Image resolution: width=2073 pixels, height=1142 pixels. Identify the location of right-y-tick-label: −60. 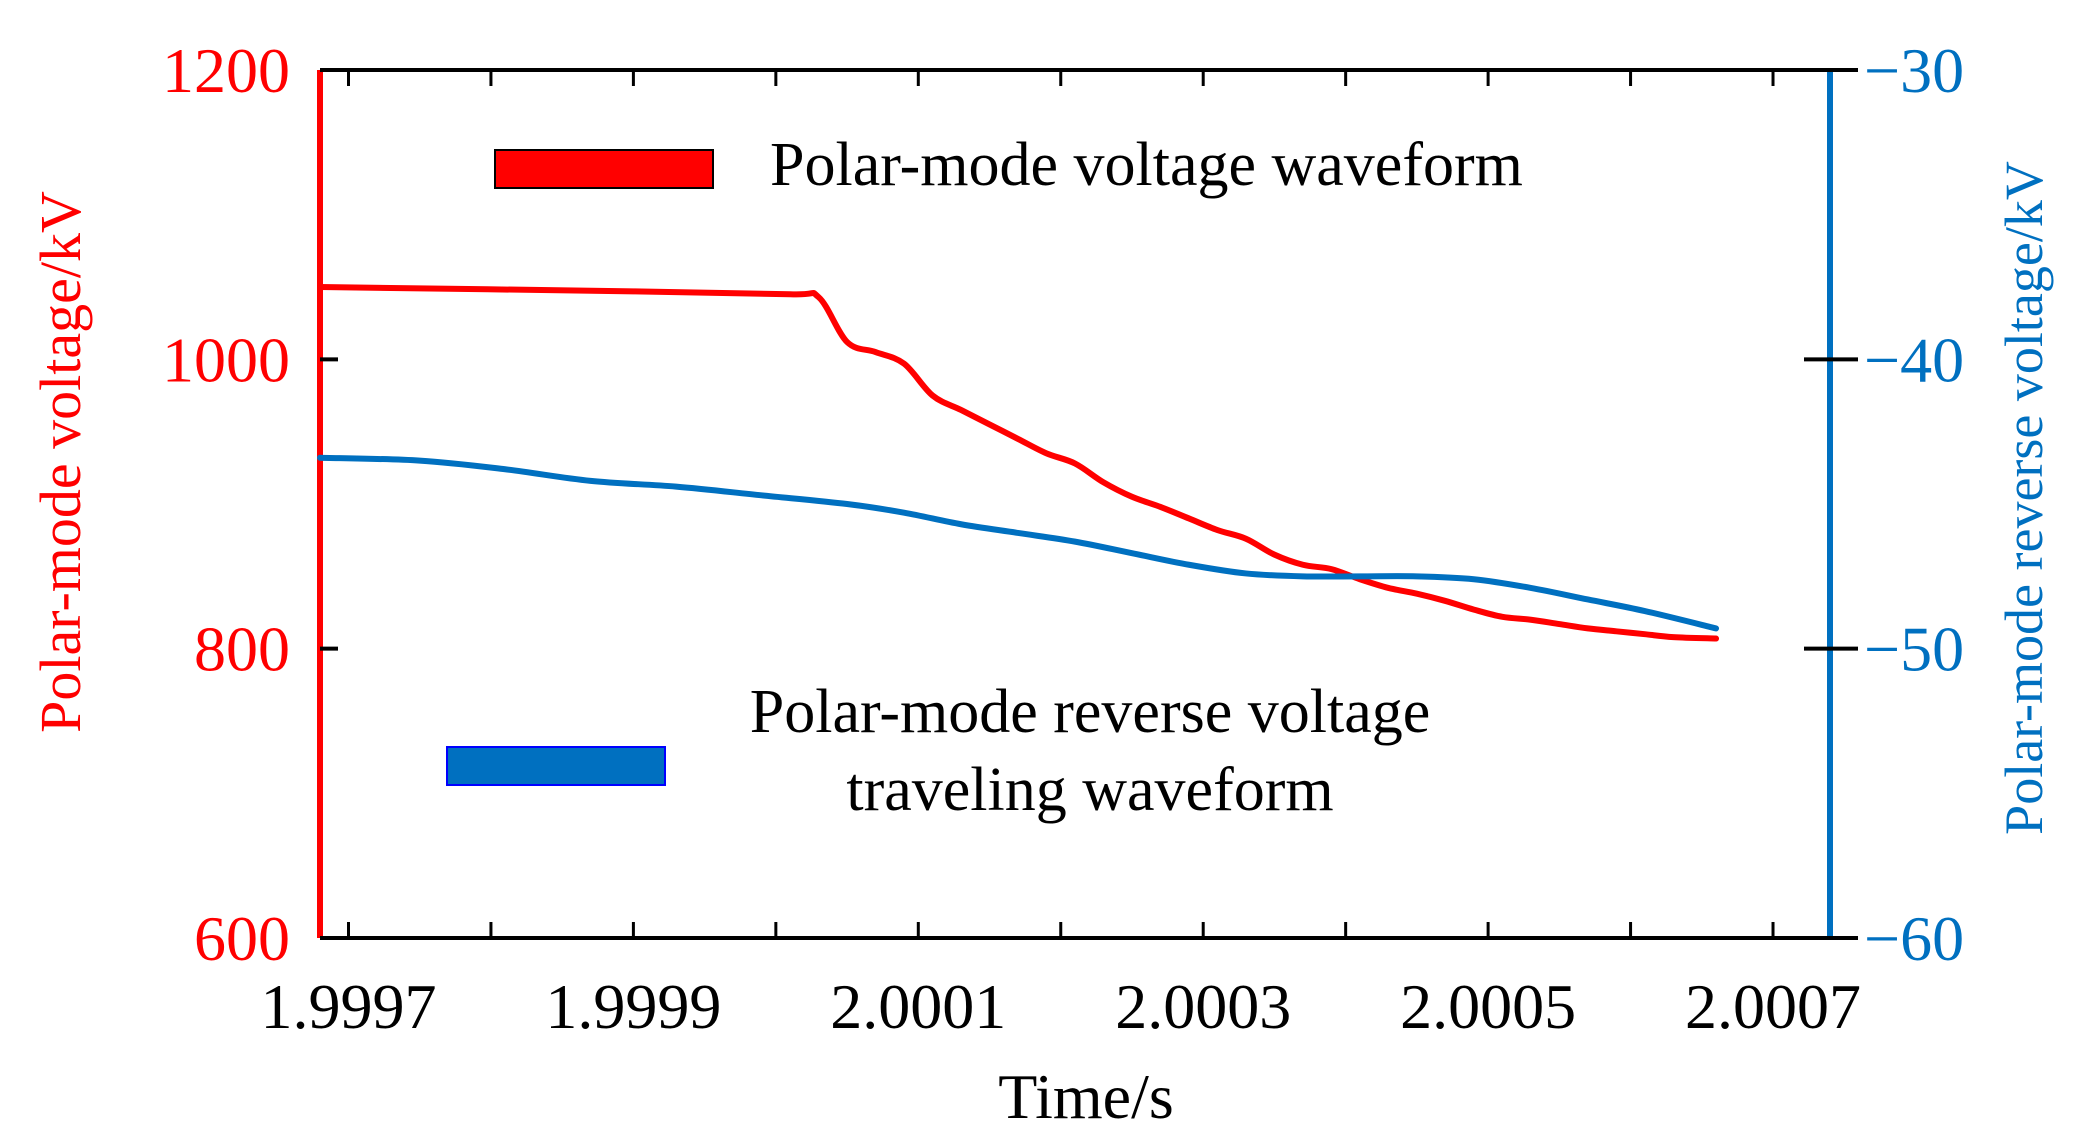
(1914, 938).